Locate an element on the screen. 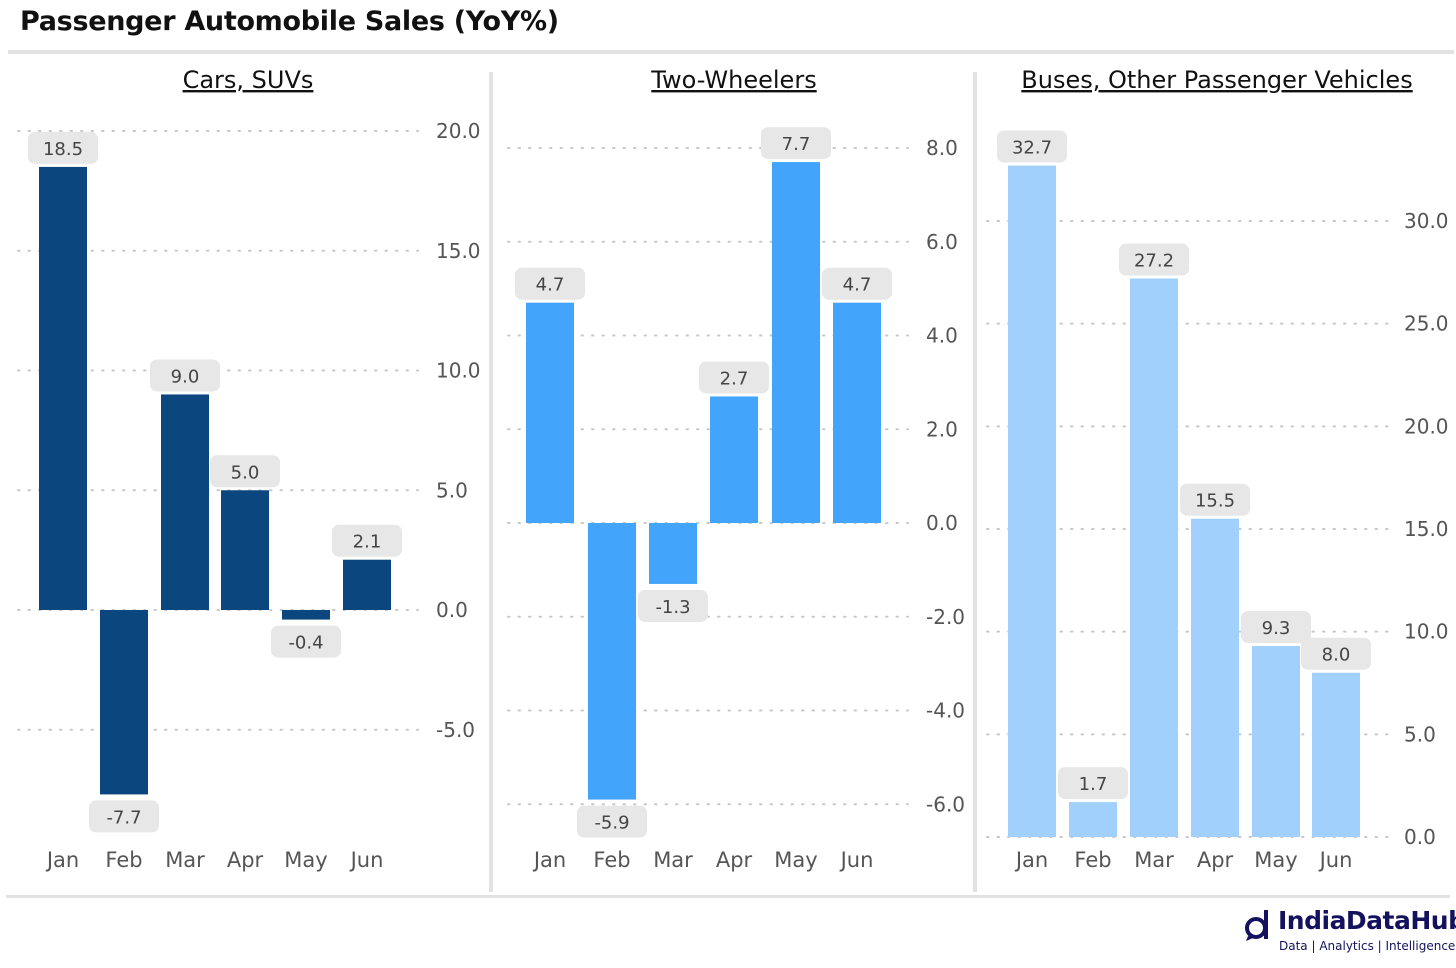 The height and width of the screenshot is (968, 1456). chart-title: Buses, Other Passenger Vehicles is located at coordinates (1216, 80).